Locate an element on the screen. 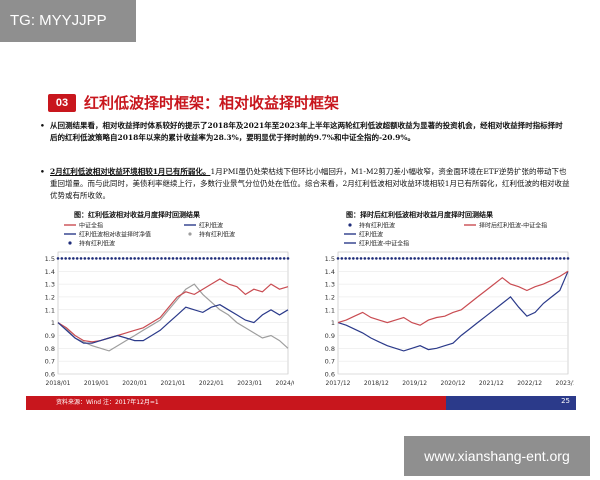 The height and width of the screenshot is (480, 600). x-tick-label: 2017/12 is located at coordinates (338, 383).